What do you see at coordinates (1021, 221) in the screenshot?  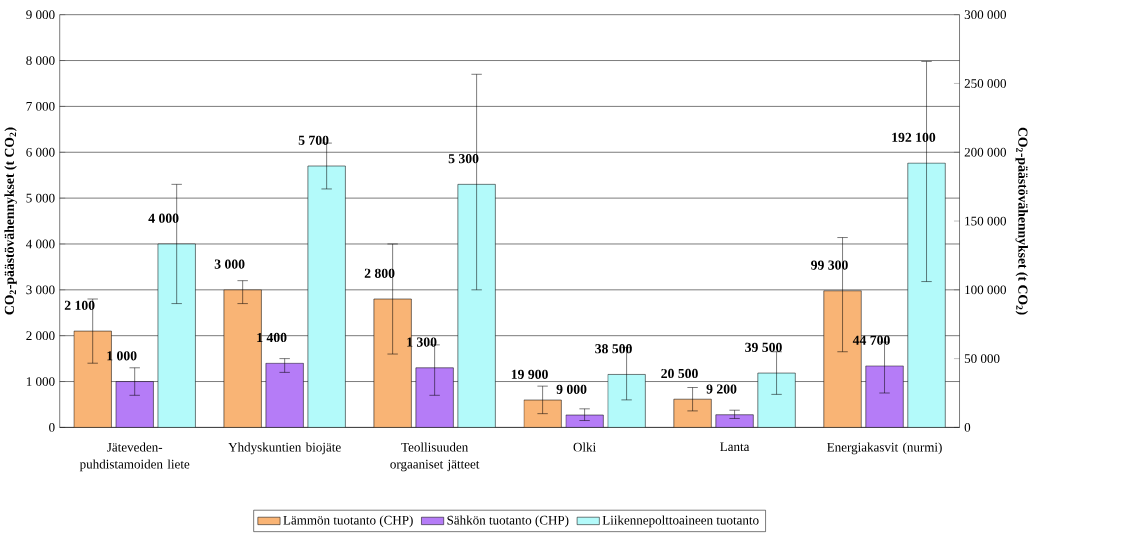 I see `y2-axis-title: CO$_{2}$-päästövähennykset (t CO$_{2}$)` at bounding box center [1021, 221].